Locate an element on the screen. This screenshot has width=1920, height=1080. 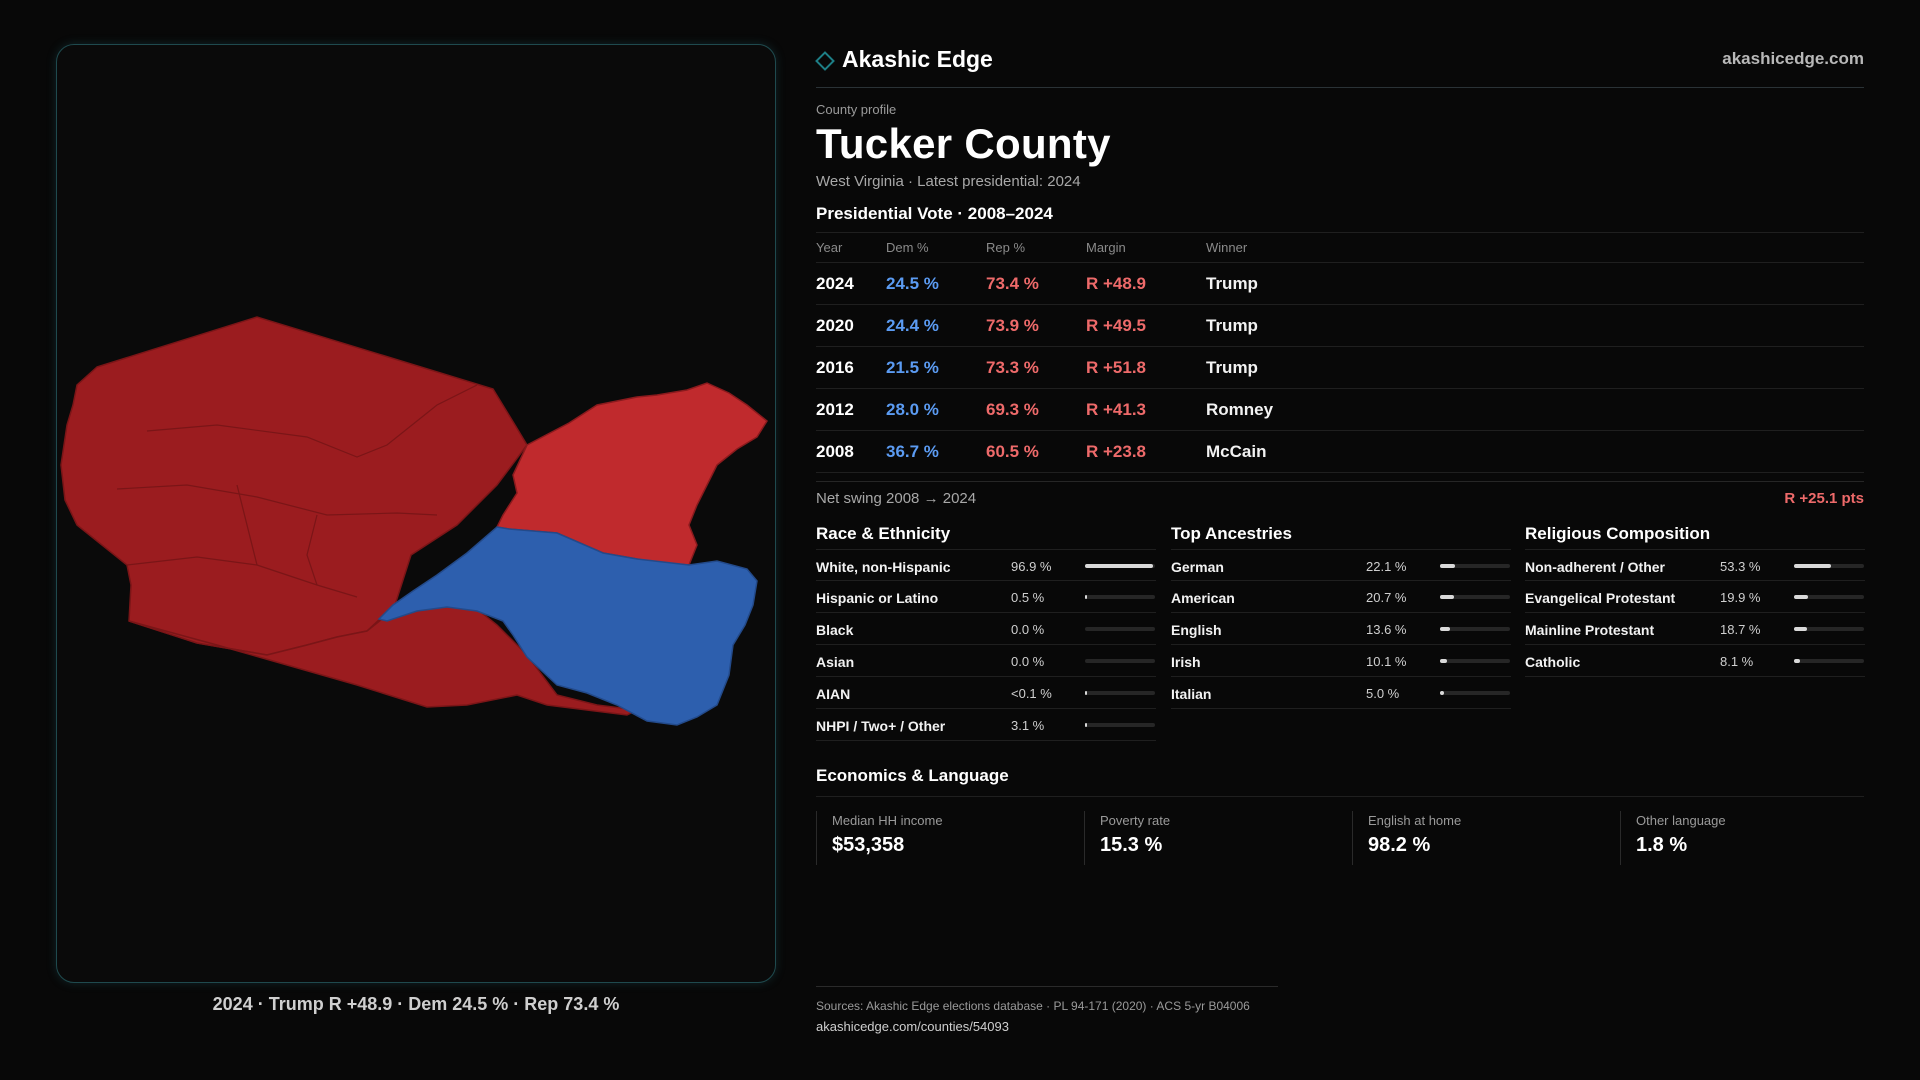
margin-cell: R +51.8 is located at coordinates (1146, 367).